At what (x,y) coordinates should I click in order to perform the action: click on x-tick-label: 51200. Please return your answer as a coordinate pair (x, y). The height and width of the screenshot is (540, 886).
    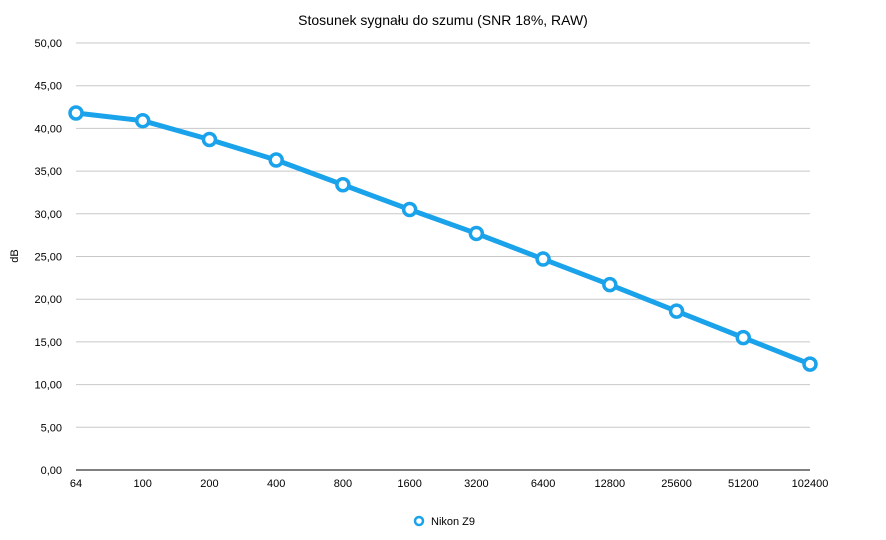
    Looking at the image, I should click on (743, 484).